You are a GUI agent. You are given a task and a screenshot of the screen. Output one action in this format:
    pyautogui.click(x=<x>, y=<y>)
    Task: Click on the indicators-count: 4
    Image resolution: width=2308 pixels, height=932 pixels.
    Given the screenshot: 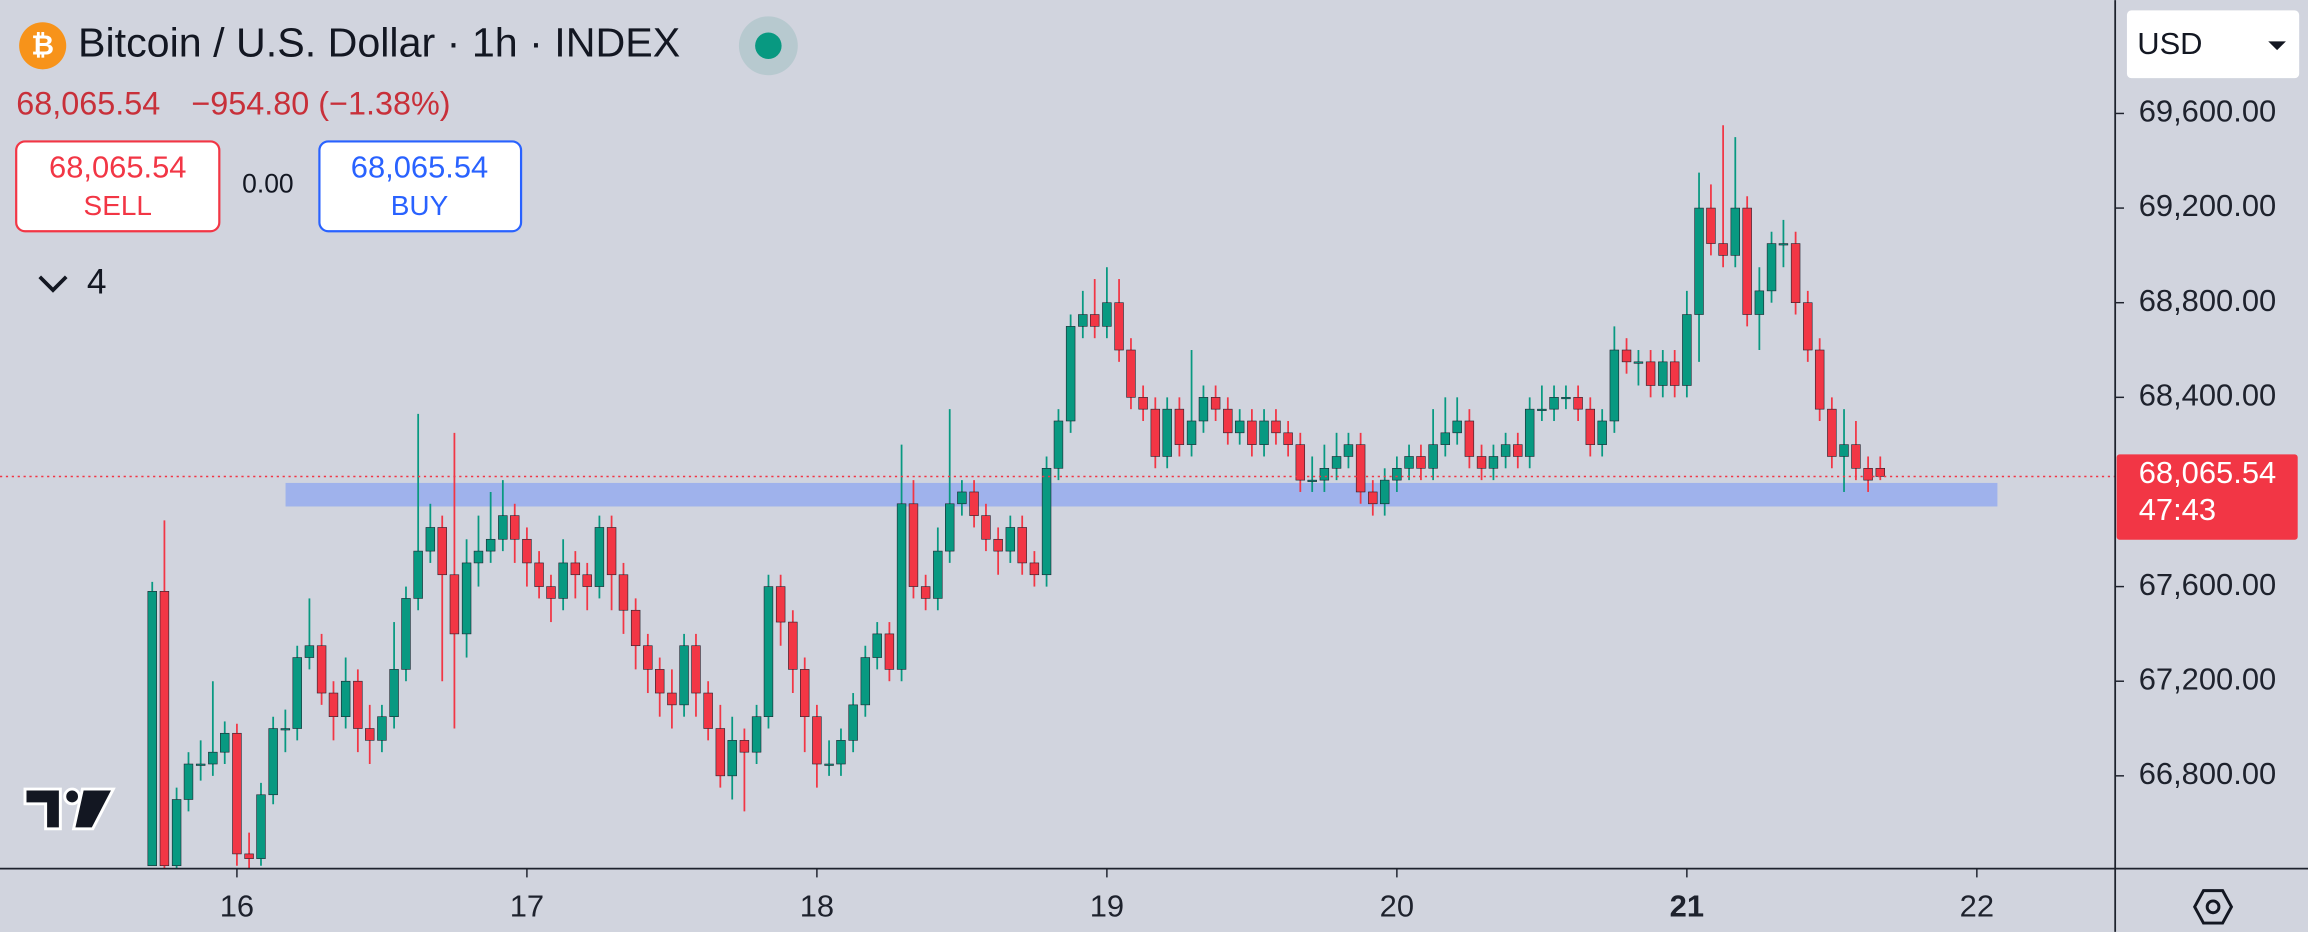 What is the action you would take?
    pyautogui.click(x=97, y=282)
    